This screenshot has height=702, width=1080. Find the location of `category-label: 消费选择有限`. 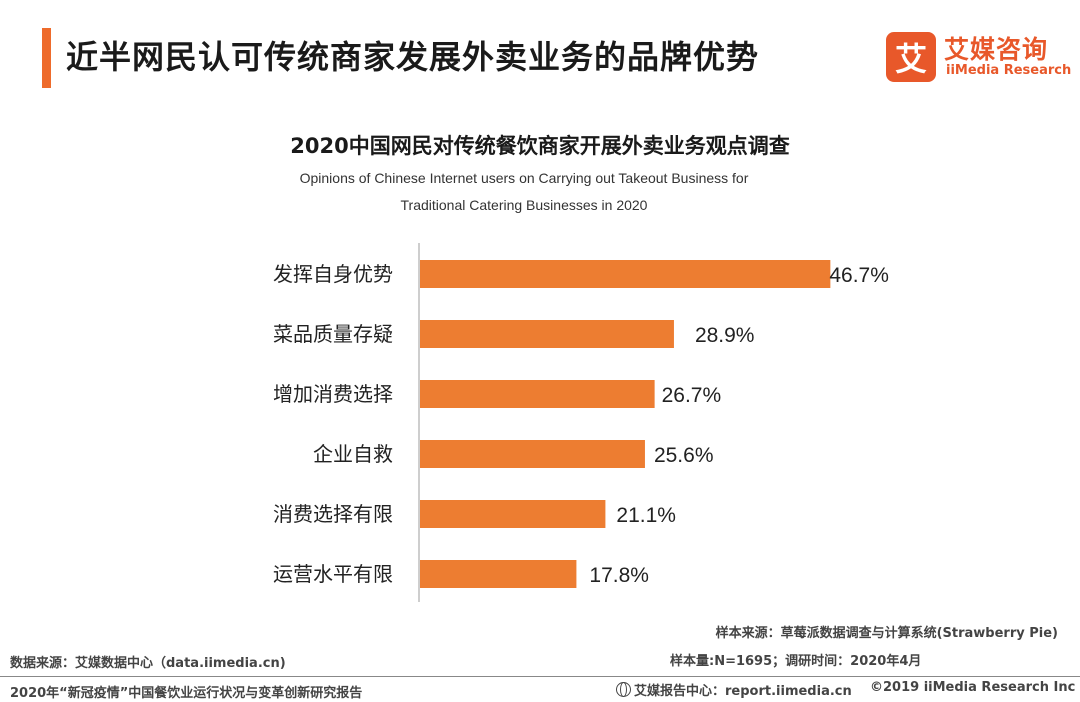

category-label: 消费选择有限 is located at coordinates (333, 514).